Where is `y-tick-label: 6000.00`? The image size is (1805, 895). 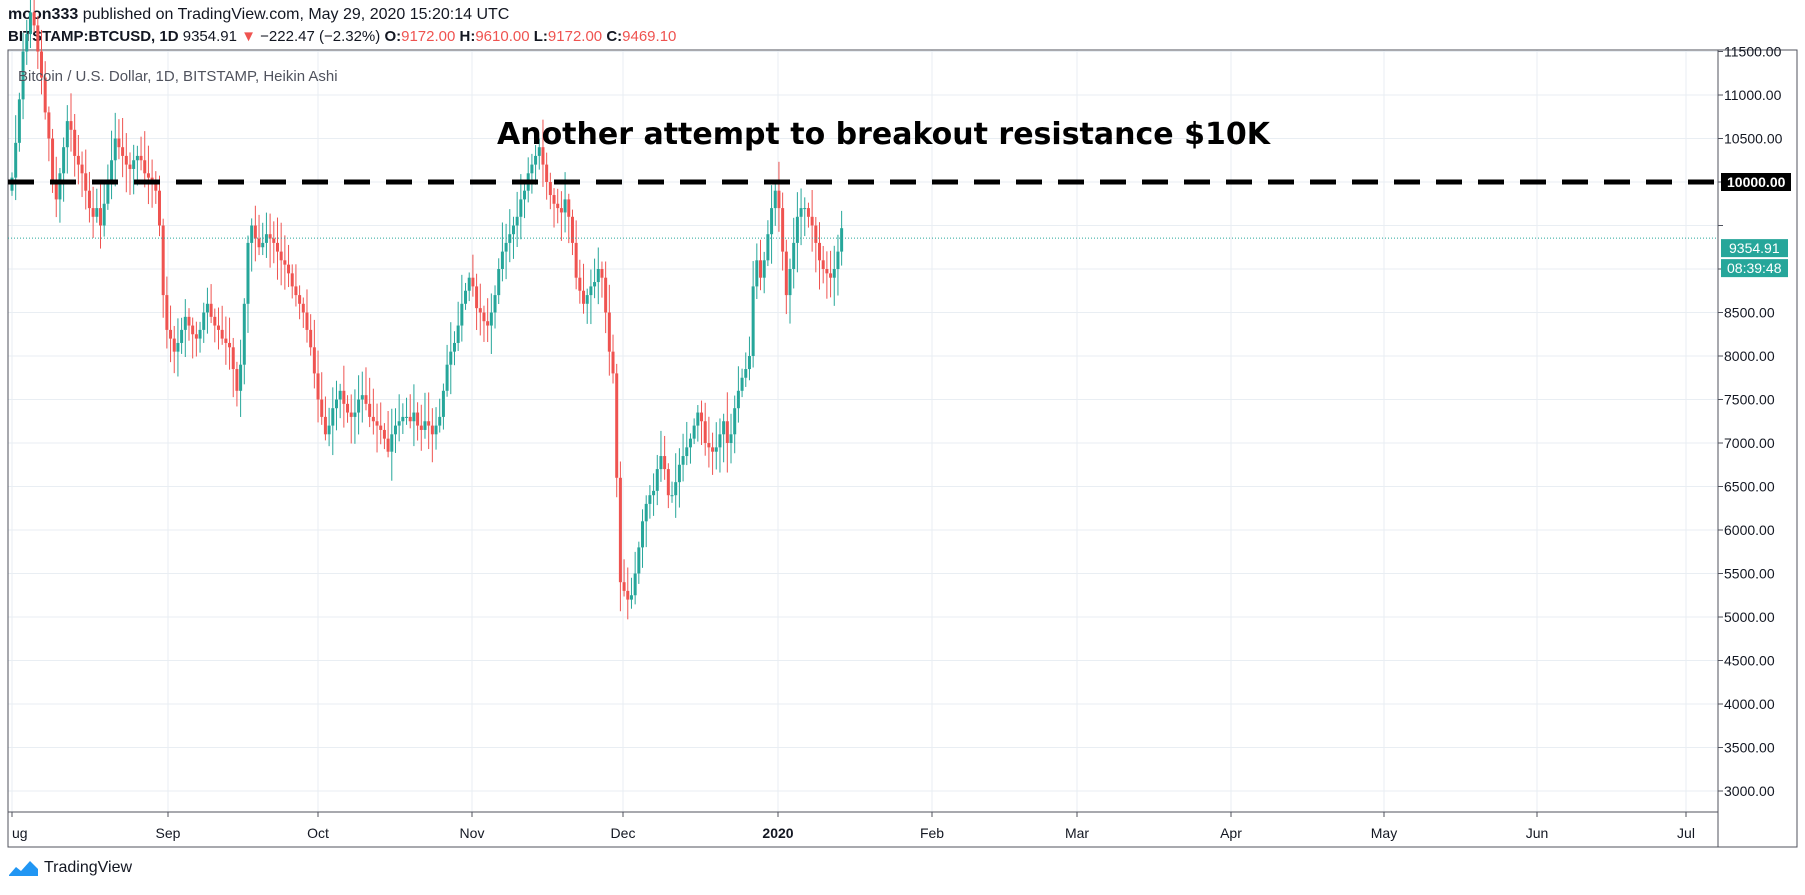 y-tick-label: 6000.00 is located at coordinates (1749, 530).